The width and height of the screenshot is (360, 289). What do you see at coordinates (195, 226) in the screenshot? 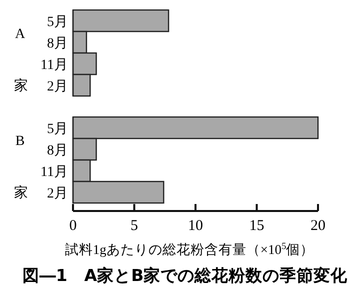
I see `x-tick-label: 10` at bounding box center [195, 226].